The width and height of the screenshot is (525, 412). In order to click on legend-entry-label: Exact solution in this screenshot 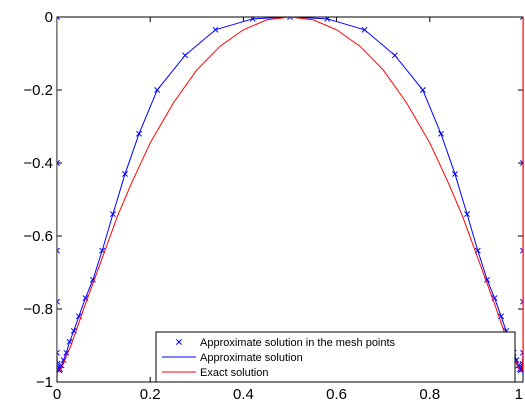, I will do `click(234, 373)`.